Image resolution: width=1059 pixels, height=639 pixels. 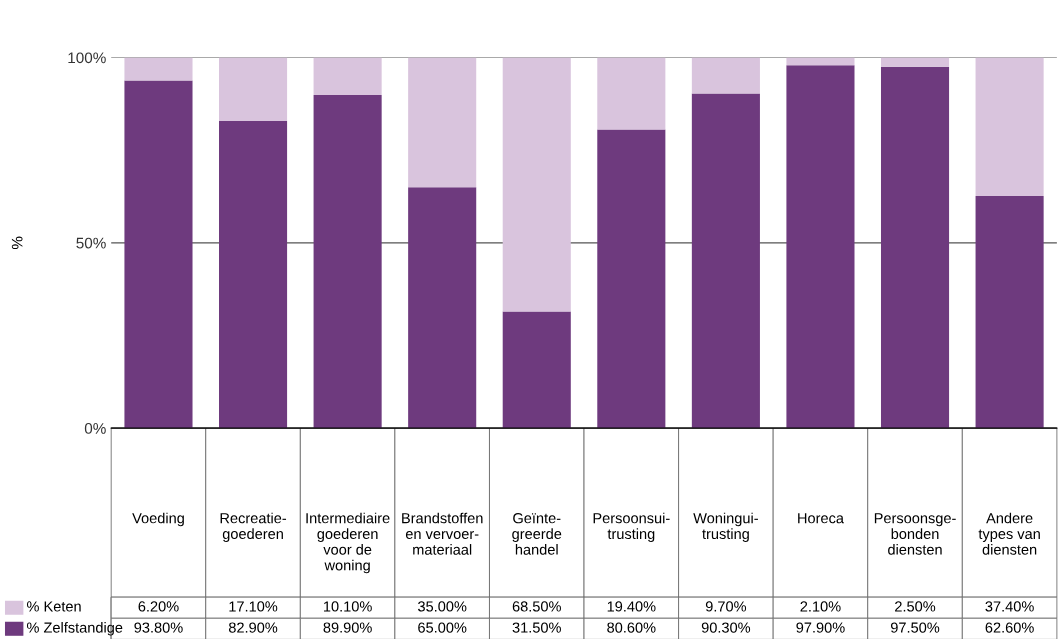 What do you see at coordinates (253, 527) in the screenshot?
I see `x-tick-label: Recreatie- goederen` at bounding box center [253, 527].